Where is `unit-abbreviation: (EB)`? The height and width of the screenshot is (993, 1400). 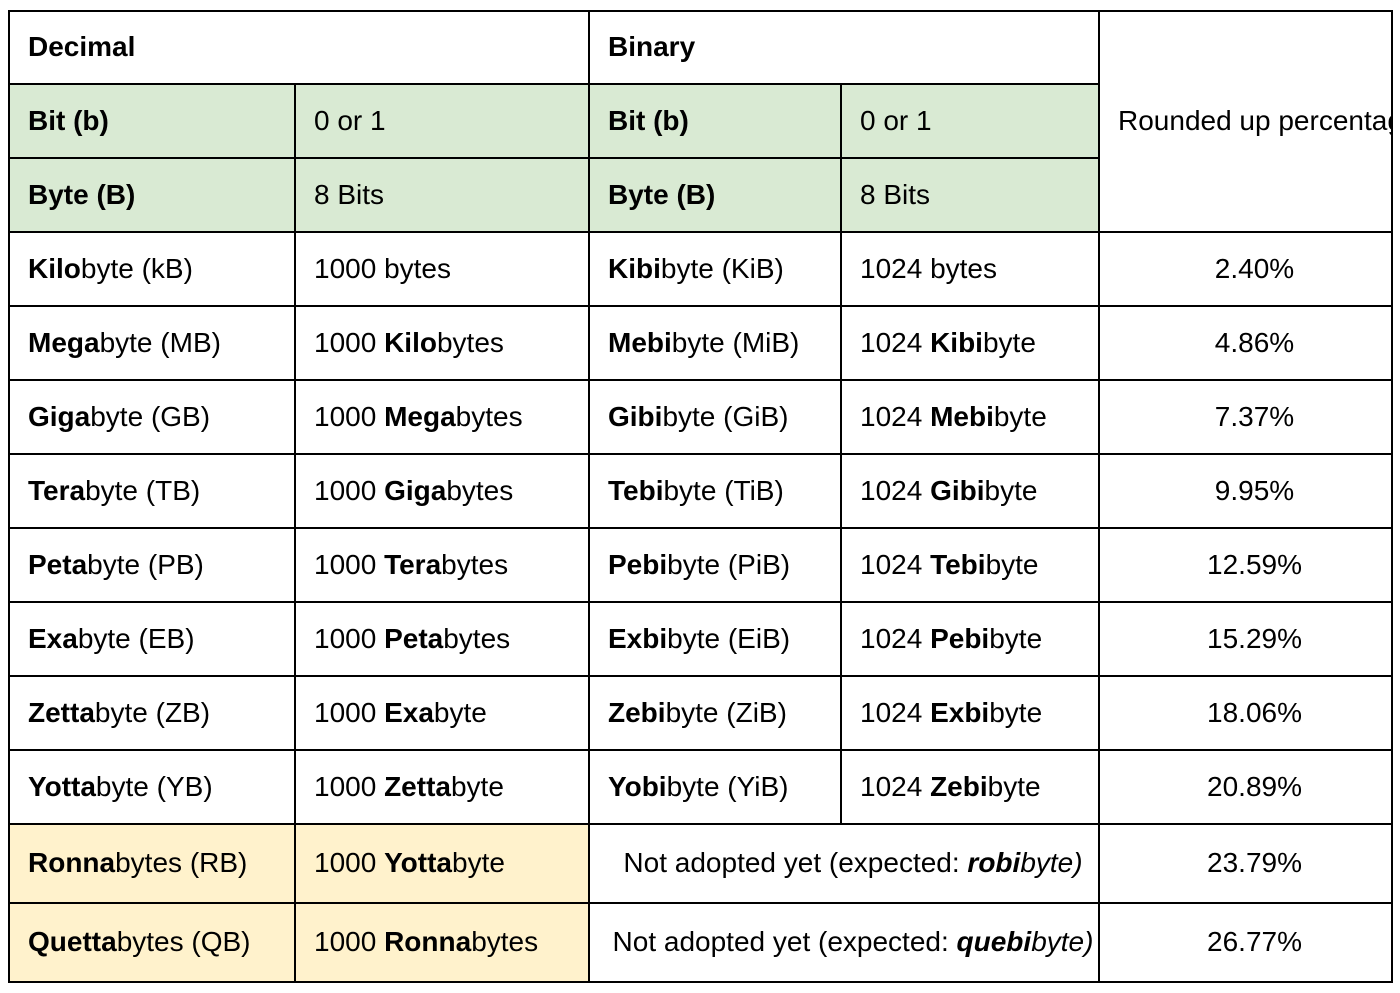 unit-abbreviation: (EB) is located at coordinates (162, 638).